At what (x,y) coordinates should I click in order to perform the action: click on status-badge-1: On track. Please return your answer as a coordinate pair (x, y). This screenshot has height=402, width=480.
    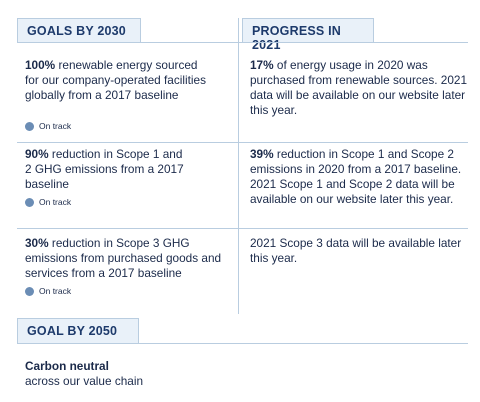
    Looking at the image, I should click on (48, 126).